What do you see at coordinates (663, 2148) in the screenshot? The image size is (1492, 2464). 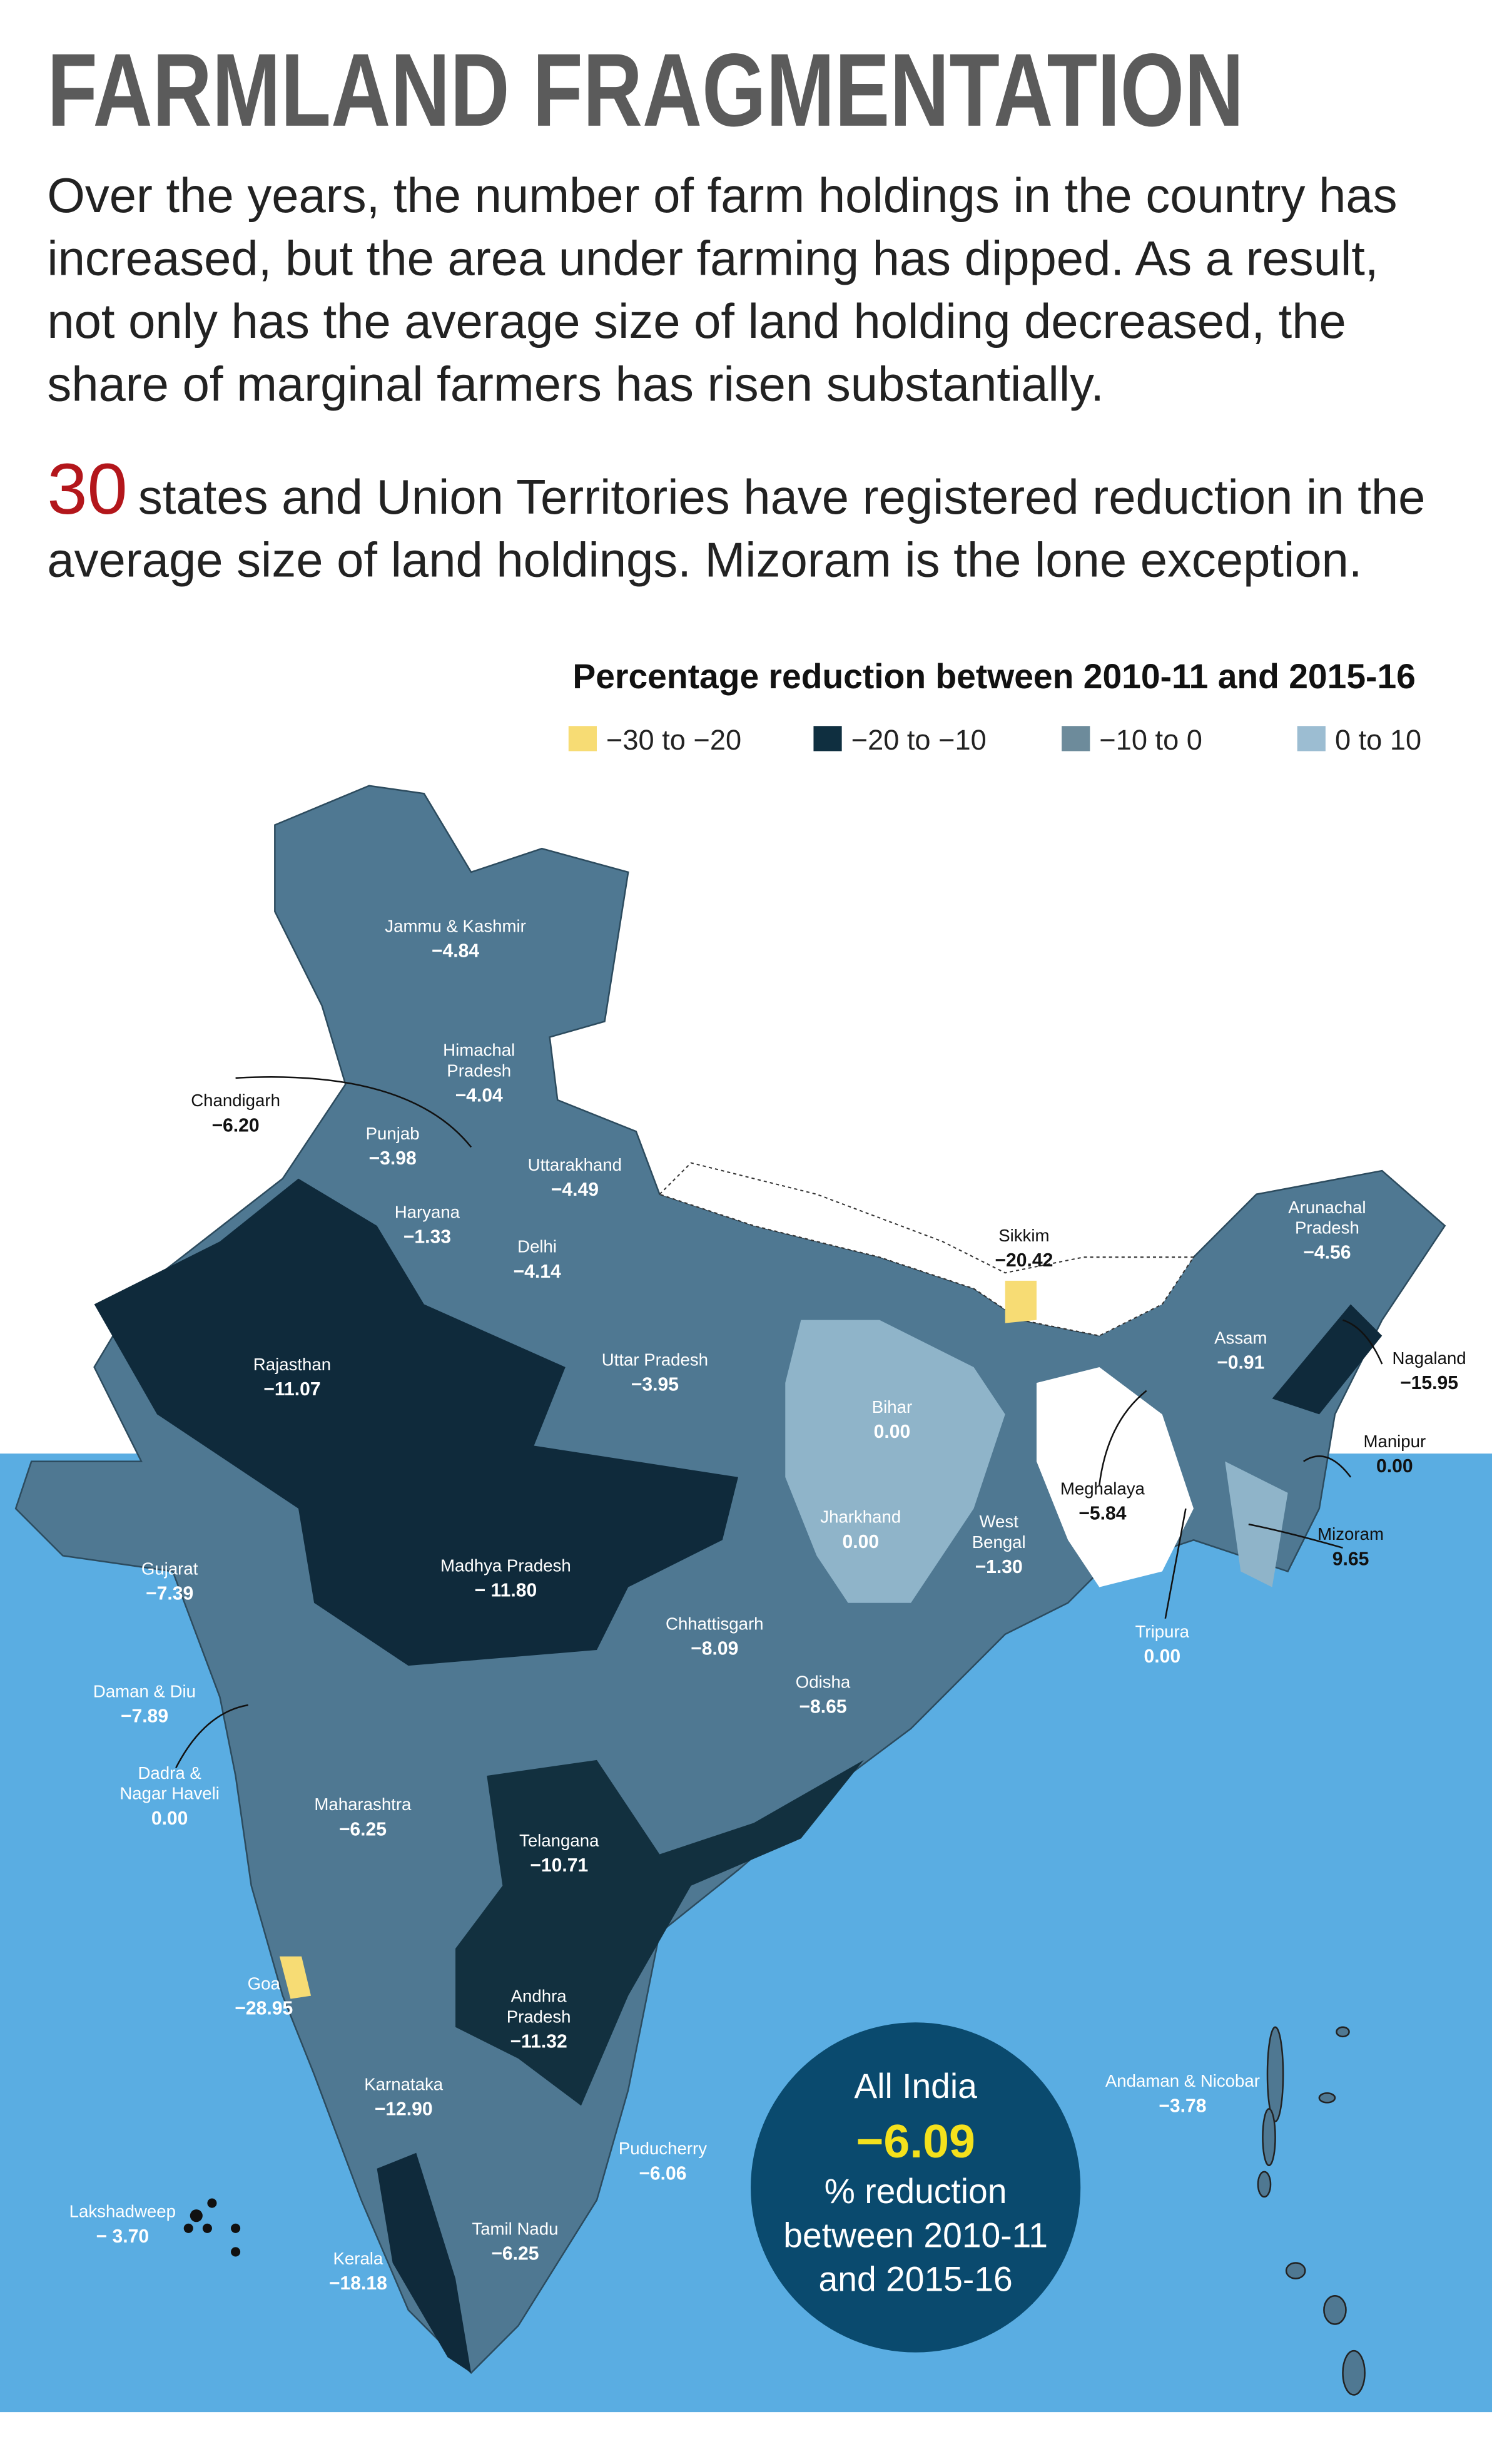 I see `state-name: Puducherry` at bounding box center [663, 2148].